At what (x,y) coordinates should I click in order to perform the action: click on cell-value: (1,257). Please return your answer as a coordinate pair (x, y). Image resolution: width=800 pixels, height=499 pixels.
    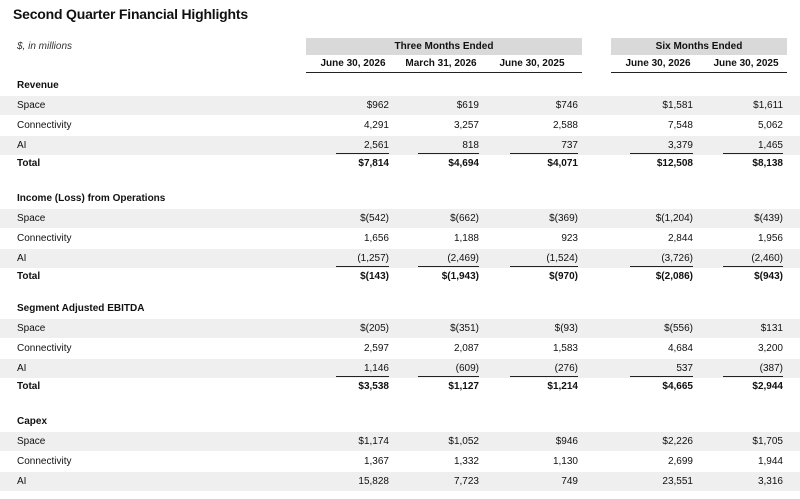
    Looking at the image, I should click on (373, 258).